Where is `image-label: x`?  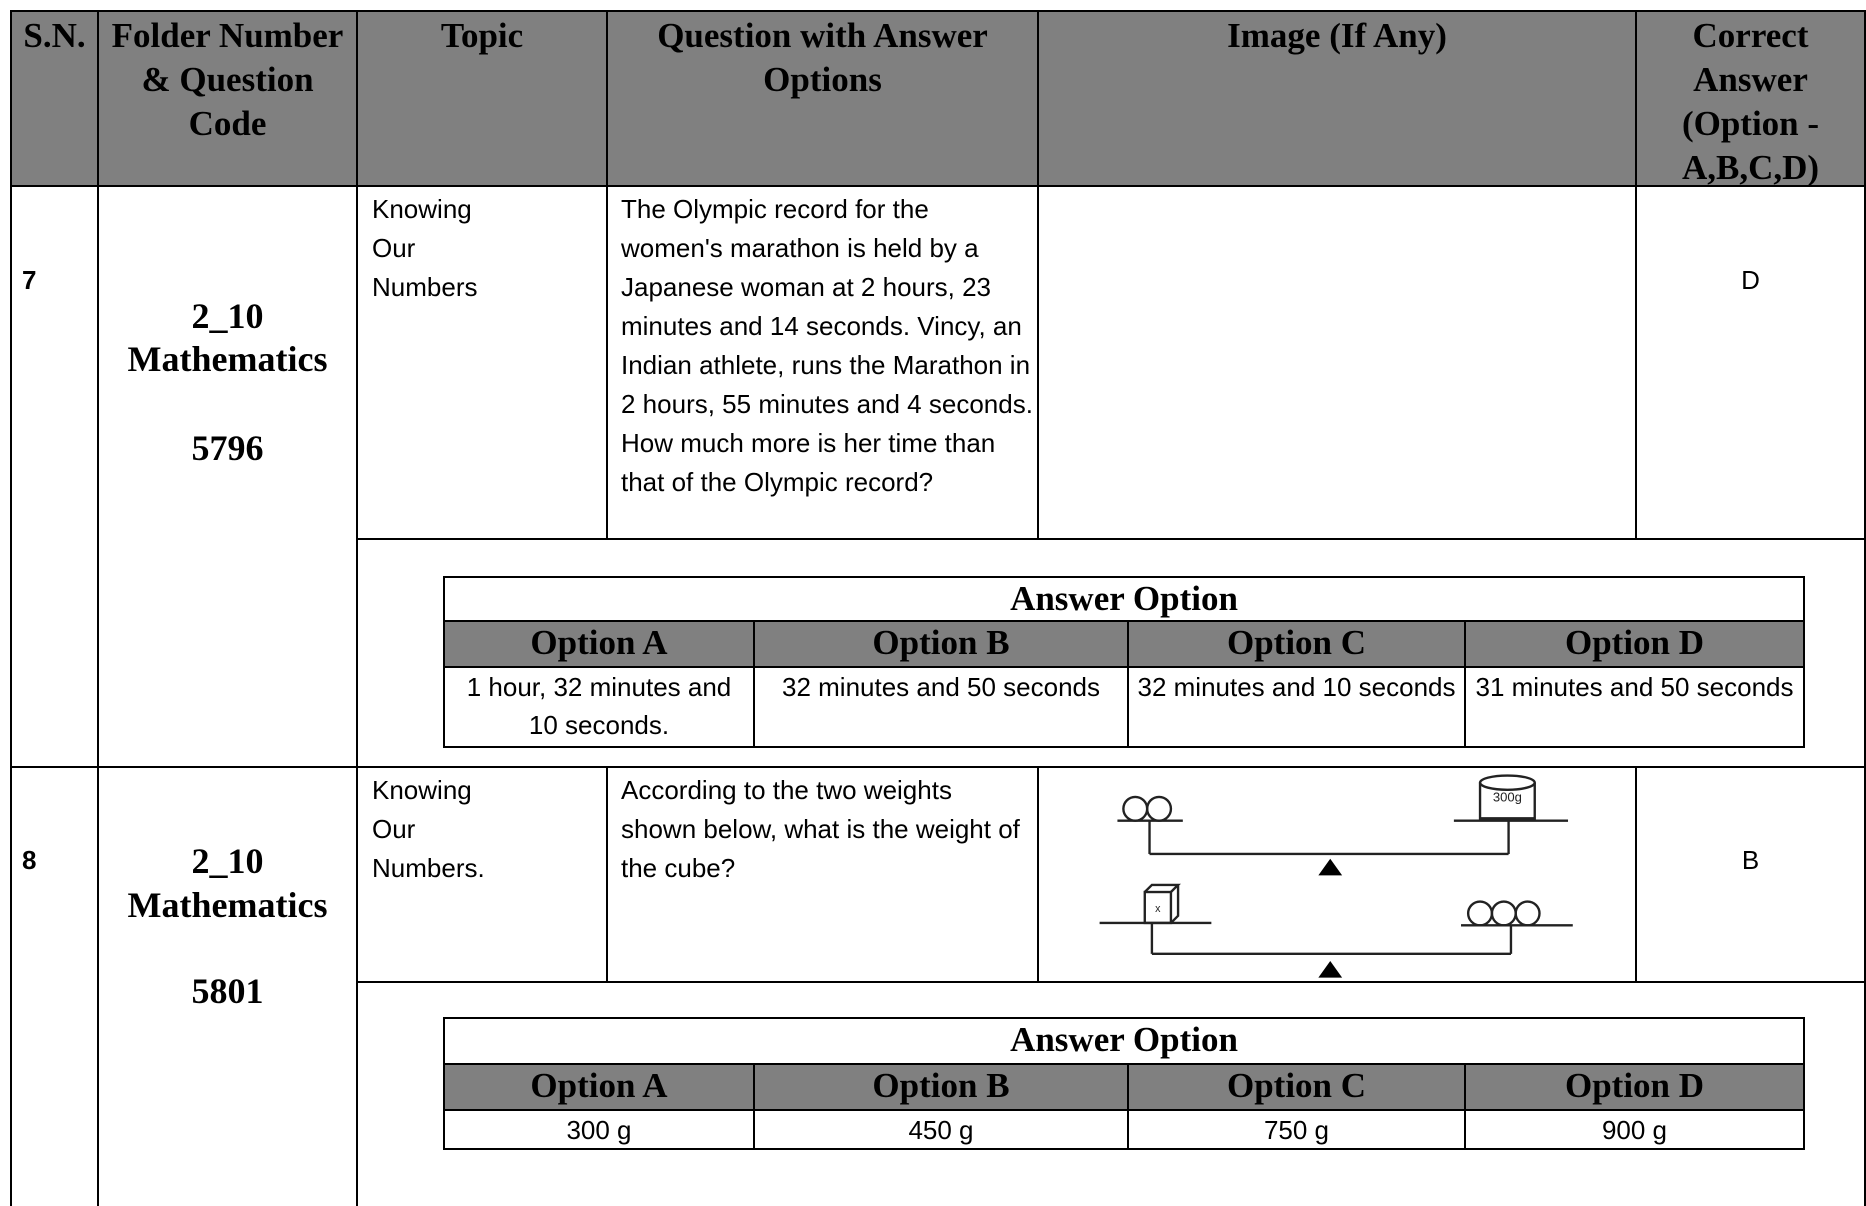
image-label: x is located at coordinates (1158, 909).